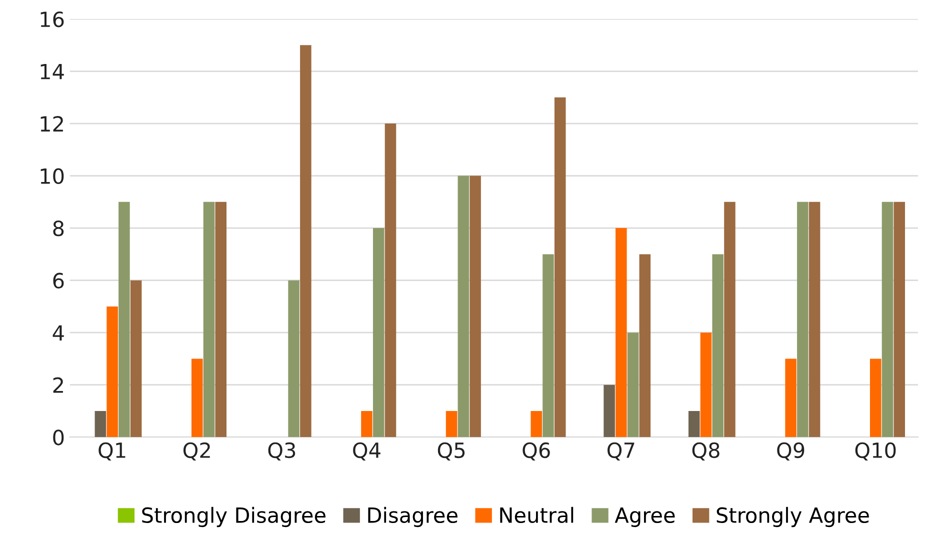  Describe the element at coordinates (706, 451) in the screenshot. I see `x-tick-label: Q8` at that location.